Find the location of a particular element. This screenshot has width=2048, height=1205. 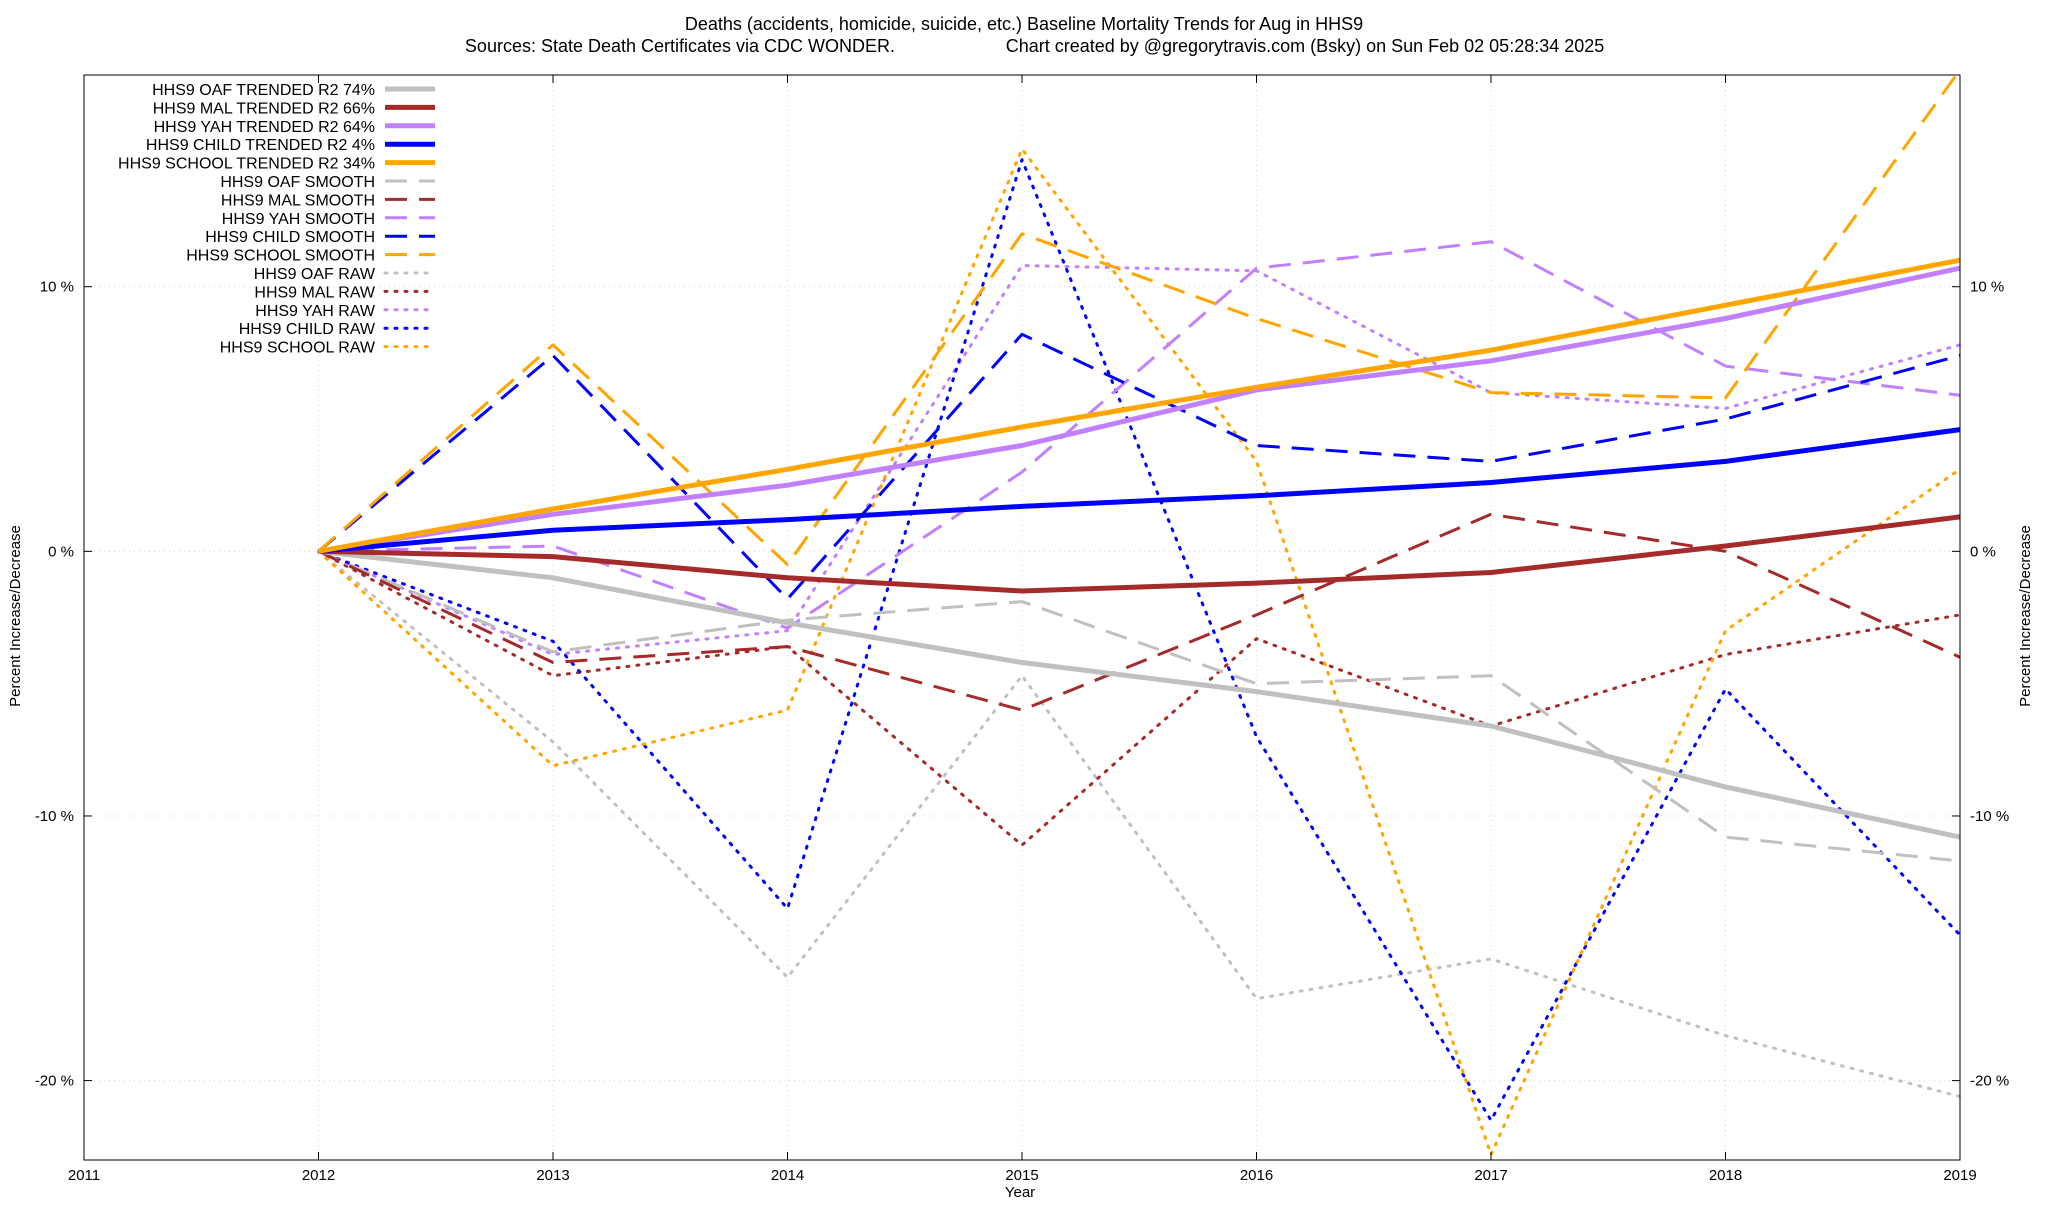

legend-label: HHS9 OAF TRENDED R2 74% is located at coordinates (263, 90).